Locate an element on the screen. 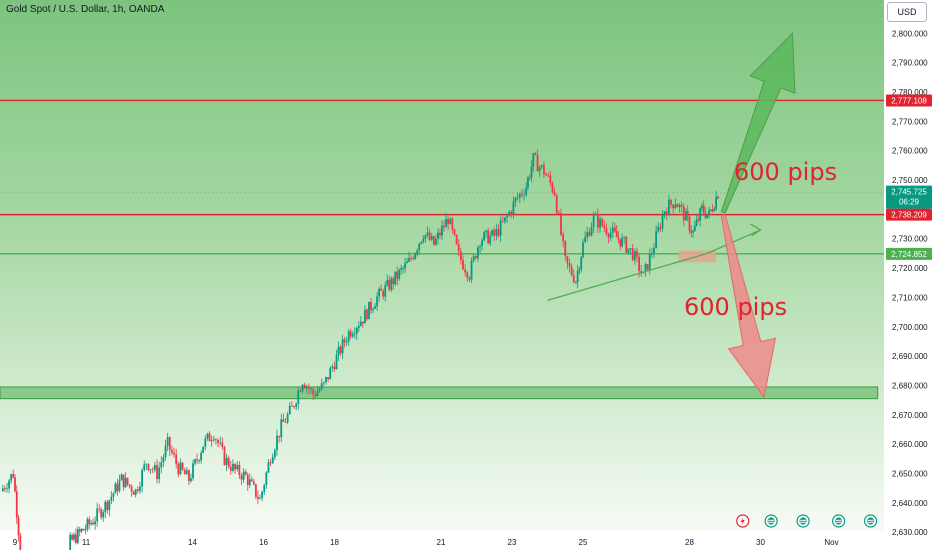 The width and height of the screenshot is (932, 550). current-price-tag is located at coordinates (909, 197).